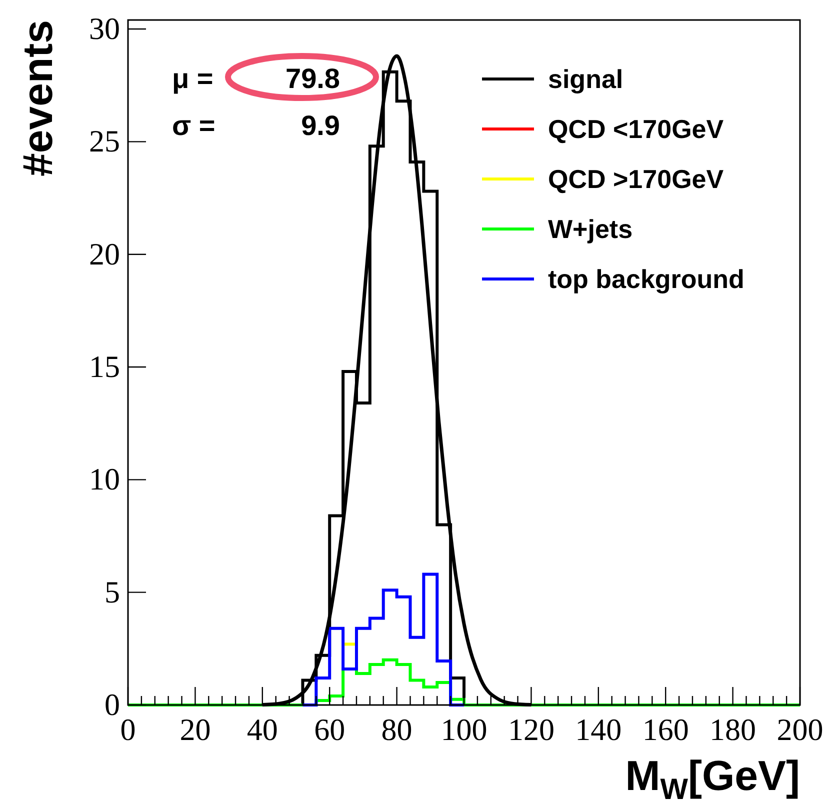  What do you see at coordinates (320, 125) in the screenshot?
I see `annotation: 9.9` at bounding box center [320, 125].